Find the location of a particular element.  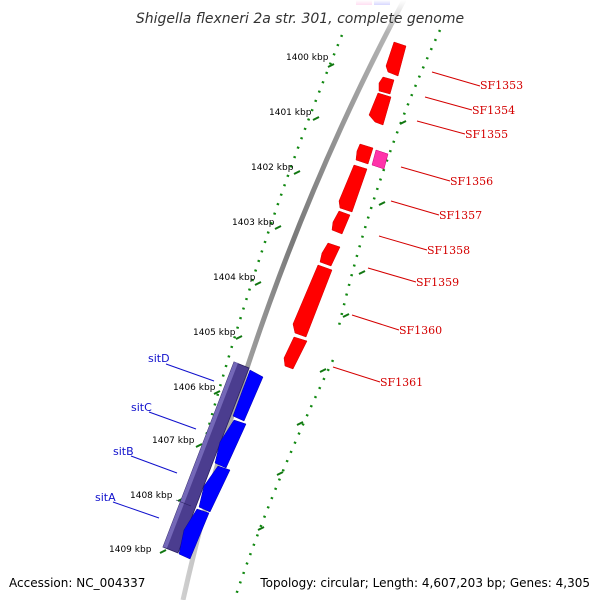

gene-label-sf1356: SF1356 is located at coordinates (471, 181).